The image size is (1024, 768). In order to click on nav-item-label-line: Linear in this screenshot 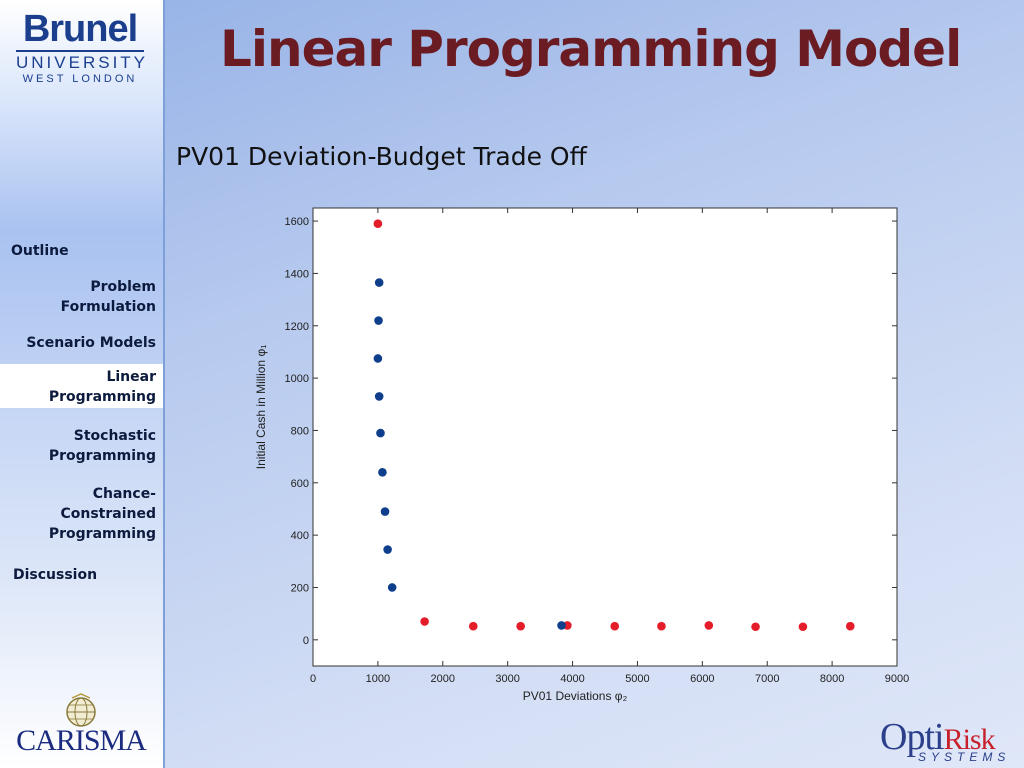, I will do `click(131, 377)`.